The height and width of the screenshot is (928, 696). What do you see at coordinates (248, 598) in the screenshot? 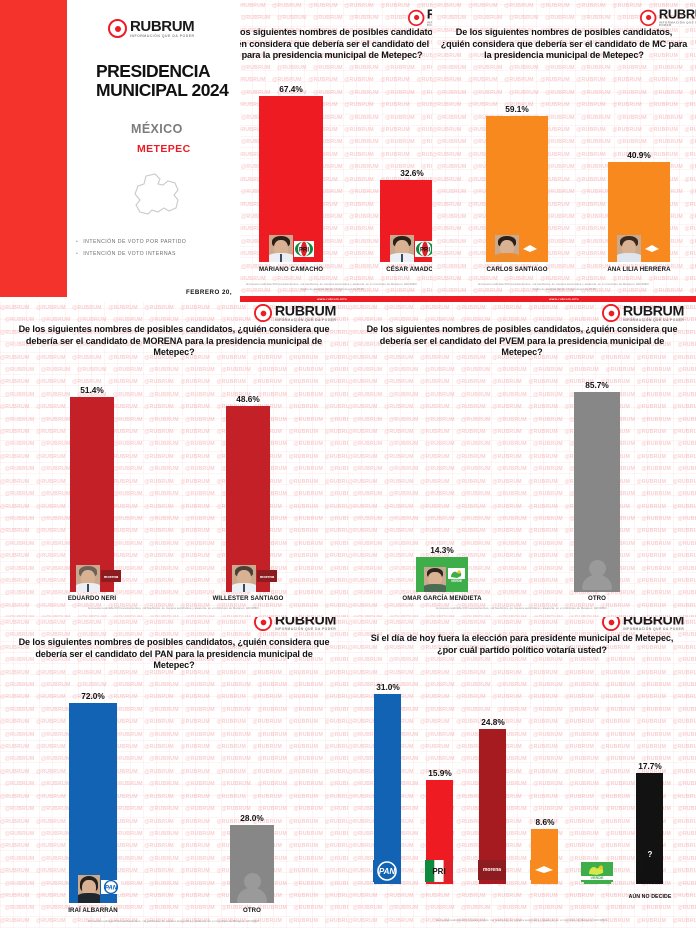
I see `category-label-1: WILLESTER SANTIAGO` at bounding box center [248, 598].